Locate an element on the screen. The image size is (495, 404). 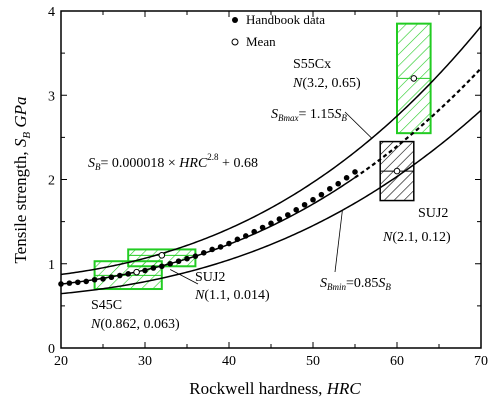
lower-bound-leader is located at coordinates (338, 241).